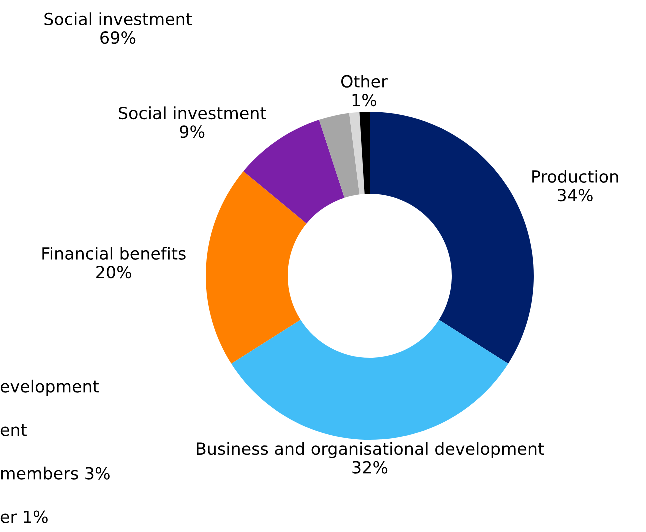 This screenshot has height=532, width=646. What do you see at coordinates (192, 132) in the screenshot?
I see `data-label: 9%` at bounding box center [192, 132].